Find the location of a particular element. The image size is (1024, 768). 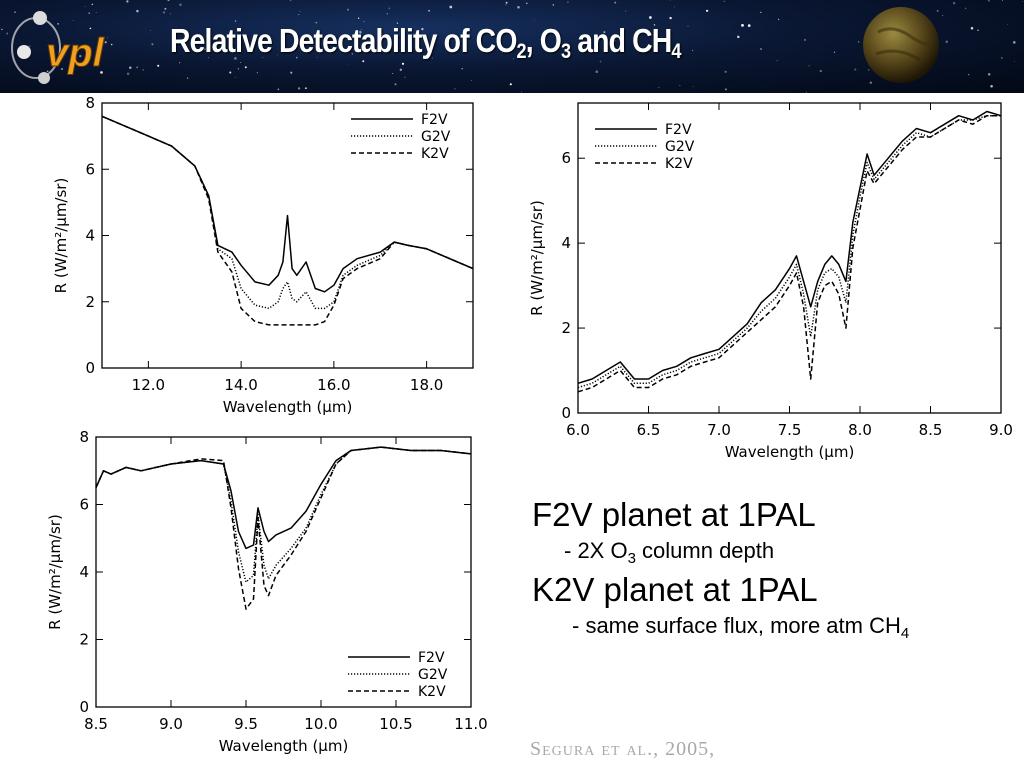

o3-chart-legend-label-g2v: G2V is located at coordinates (433, 675).